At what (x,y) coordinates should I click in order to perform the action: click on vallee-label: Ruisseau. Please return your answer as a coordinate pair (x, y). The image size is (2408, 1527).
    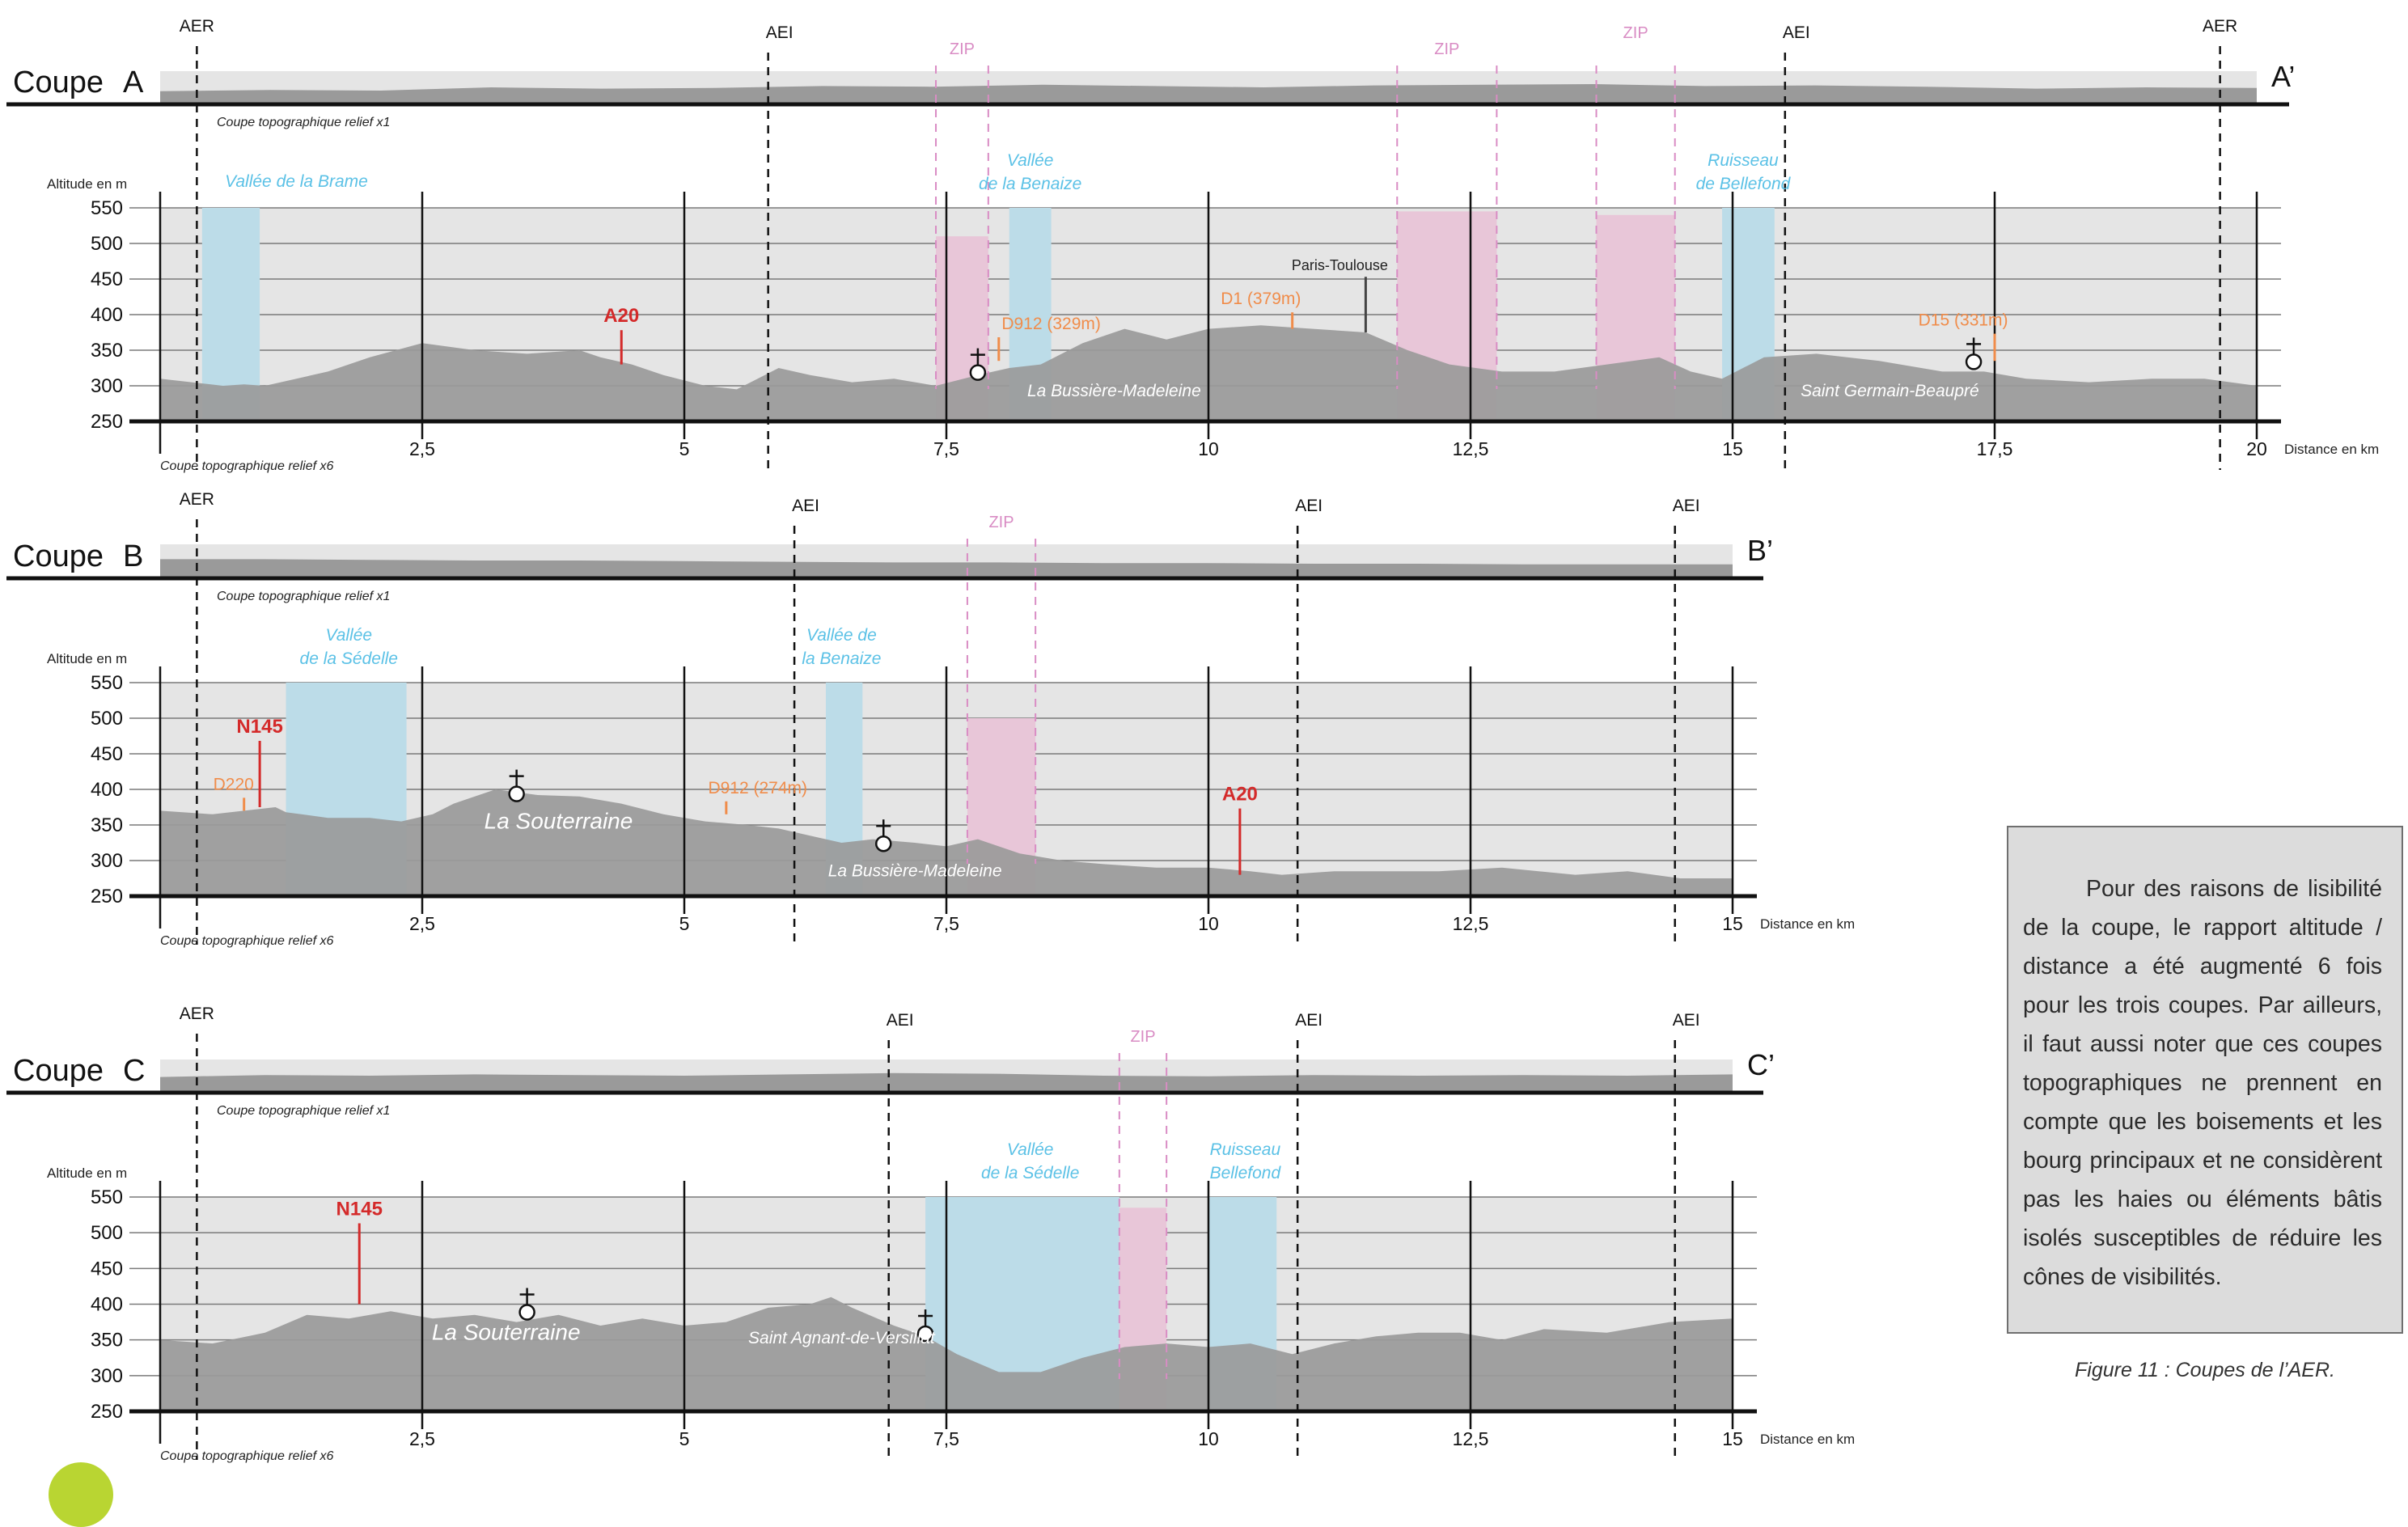
    Looking at the image, I should click on (1743, 160).